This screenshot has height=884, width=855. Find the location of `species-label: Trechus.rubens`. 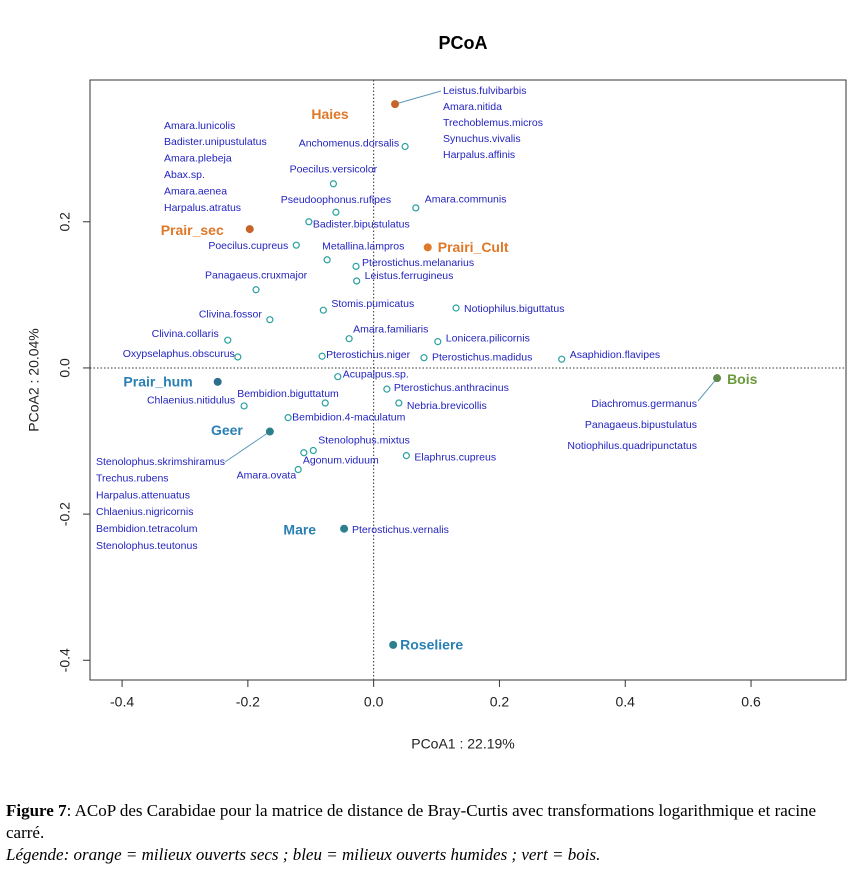

species-label: Trechus.rubens is located at coordinates (132, 479).